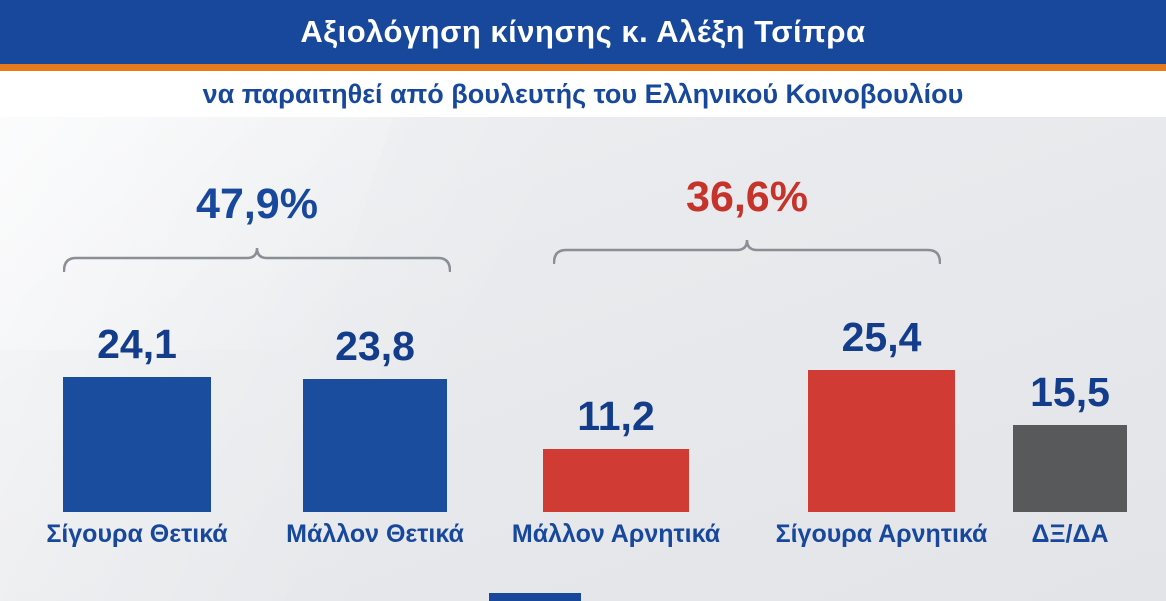 The image size is (1166, 601). I want to click on bar-mallon-thetika, so click(375, 445).